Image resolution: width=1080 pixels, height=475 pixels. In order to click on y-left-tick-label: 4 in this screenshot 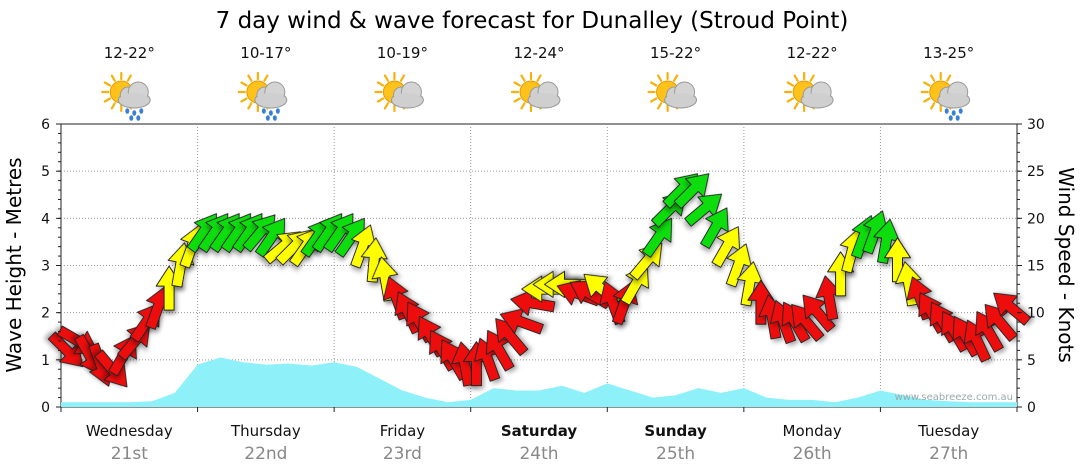, I will do `click(45, 219)`.